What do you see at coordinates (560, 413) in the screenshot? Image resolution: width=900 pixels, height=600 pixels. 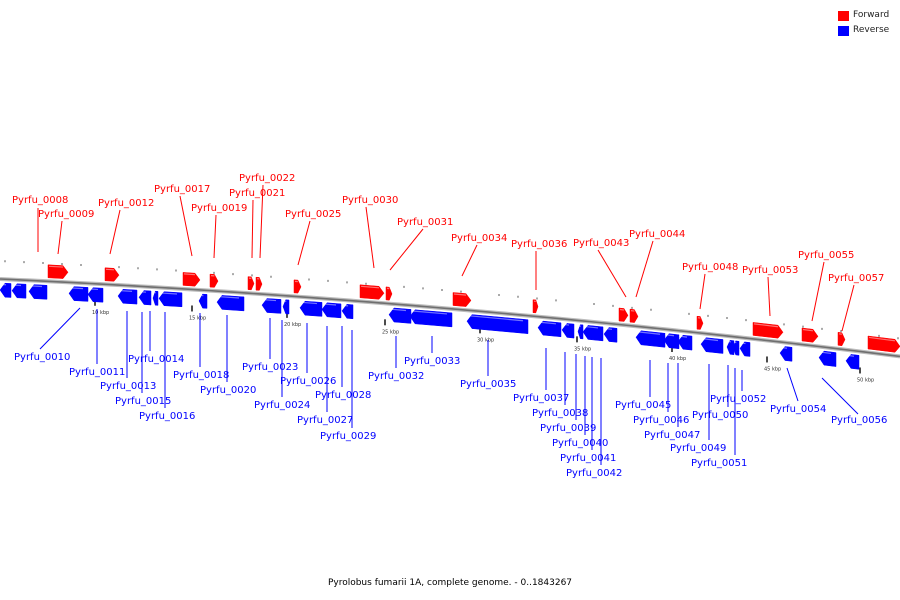 I see `reverse-gene-label: Pyrfu_0038` at bounding box center [560, 413].